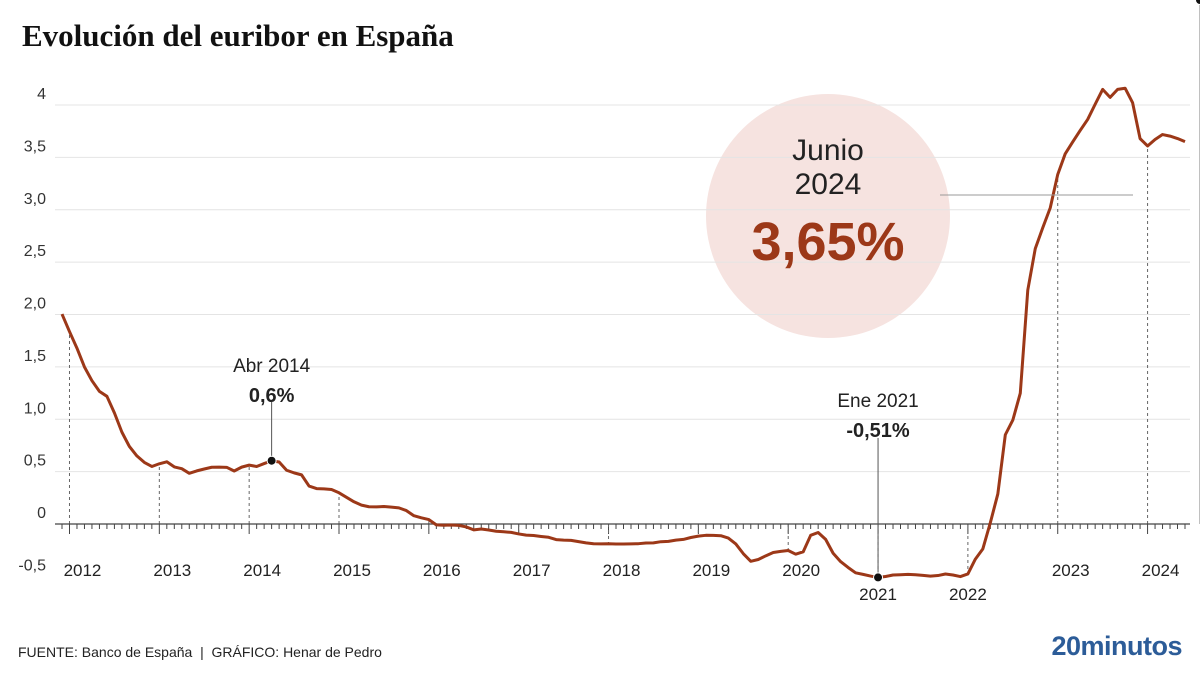 Image resolution: width=1200 pixels, height=675 pixels. Describe the element at coordinates (35, 199) in the screenshot. I see `y-tick-label: 3,0` at that location.